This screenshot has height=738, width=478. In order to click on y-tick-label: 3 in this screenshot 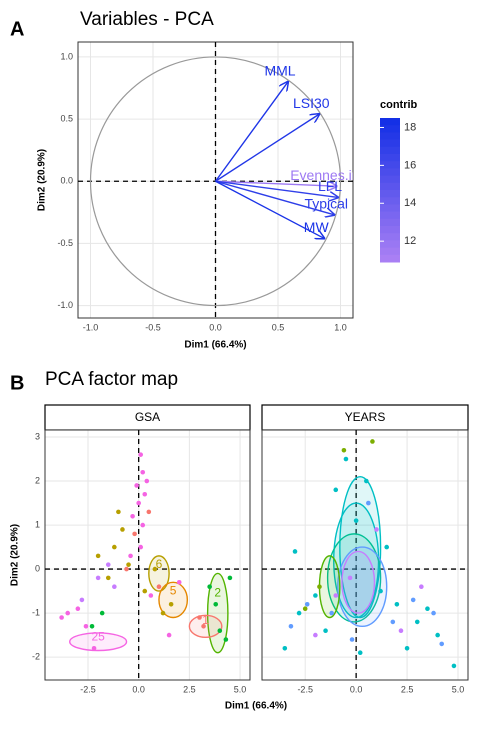, I will do `click(37, 436)`.